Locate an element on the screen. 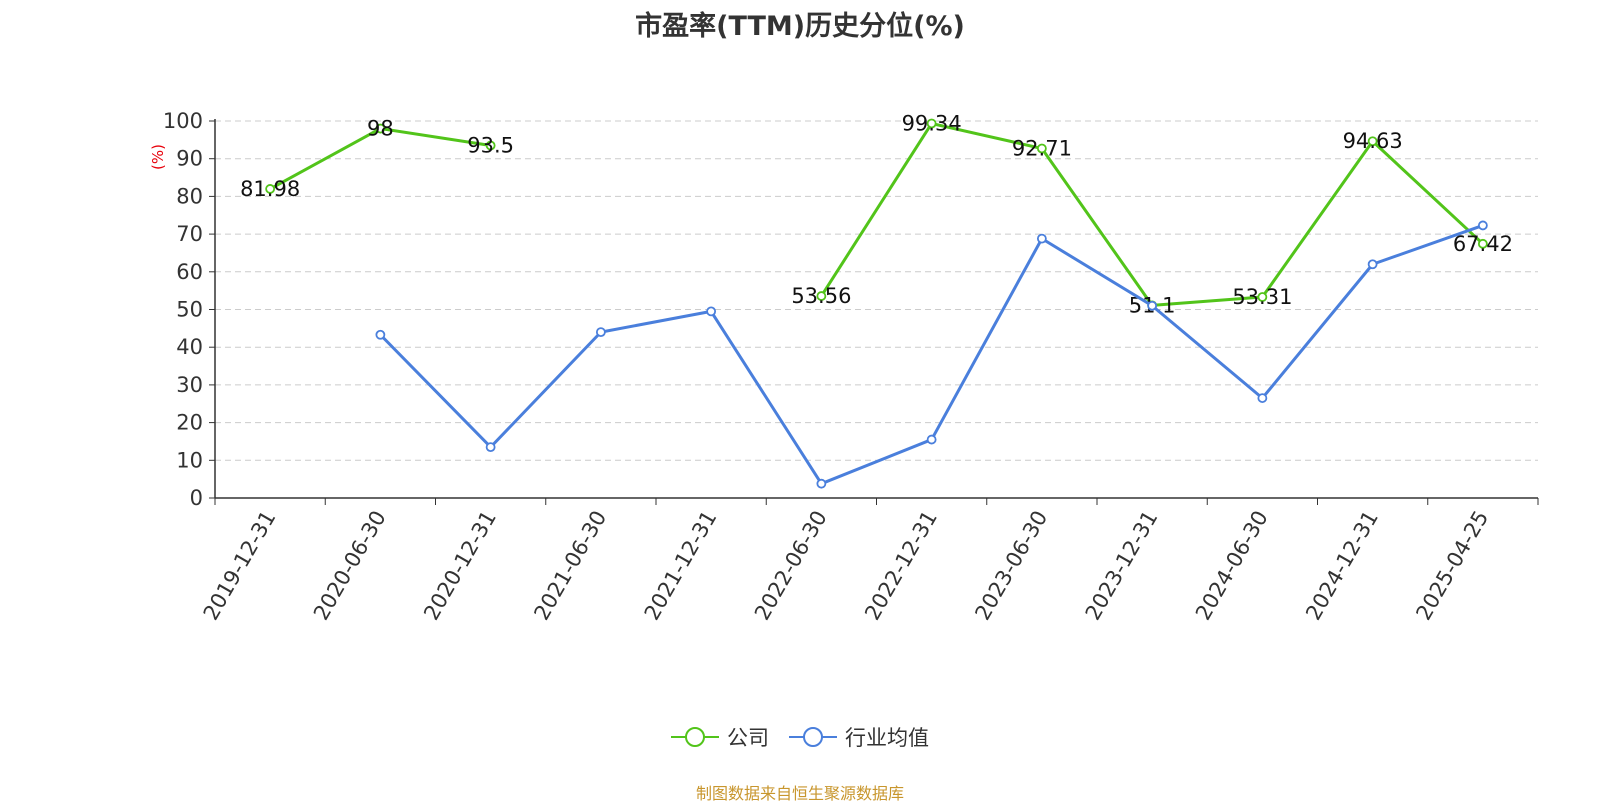 The width and height of the screenshot is (1600, 804). legend-icon-company is located at coordinates (695, 737).